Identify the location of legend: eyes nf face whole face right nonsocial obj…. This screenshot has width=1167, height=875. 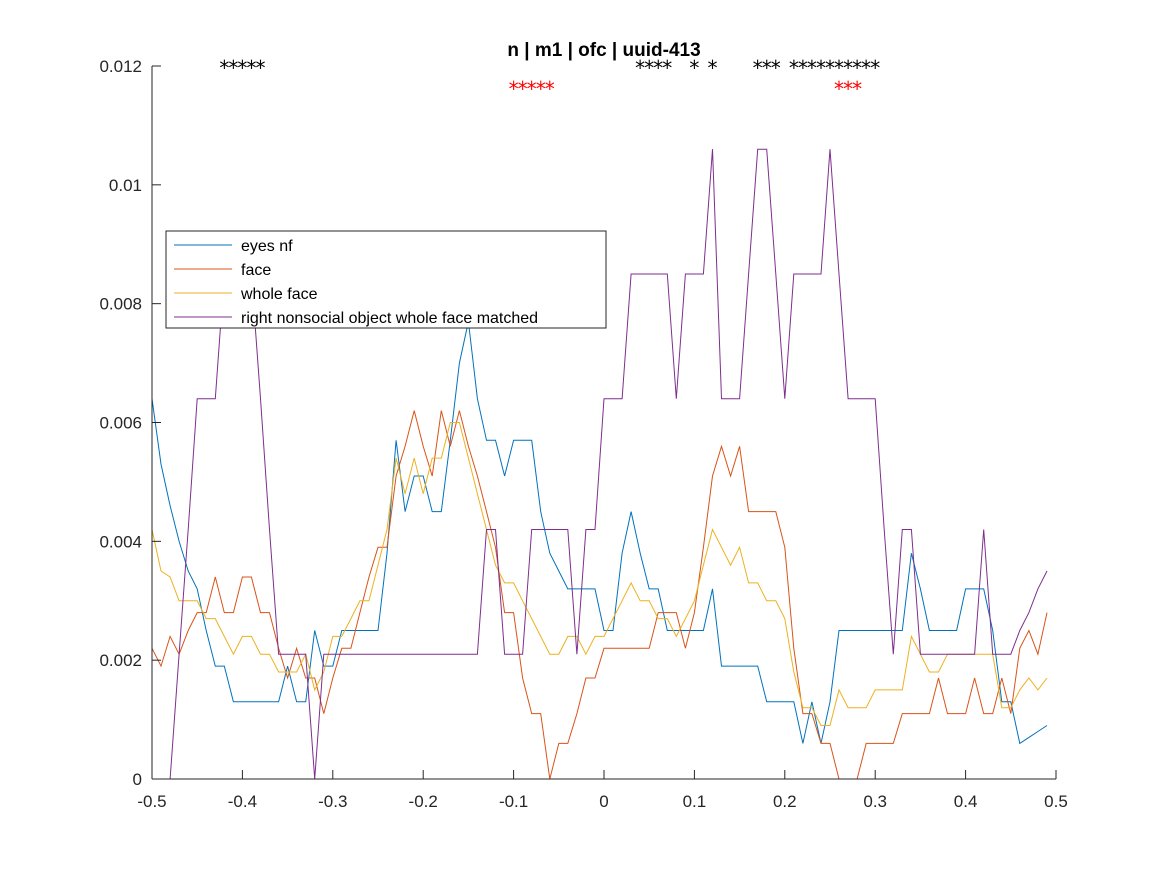
(386, 279).